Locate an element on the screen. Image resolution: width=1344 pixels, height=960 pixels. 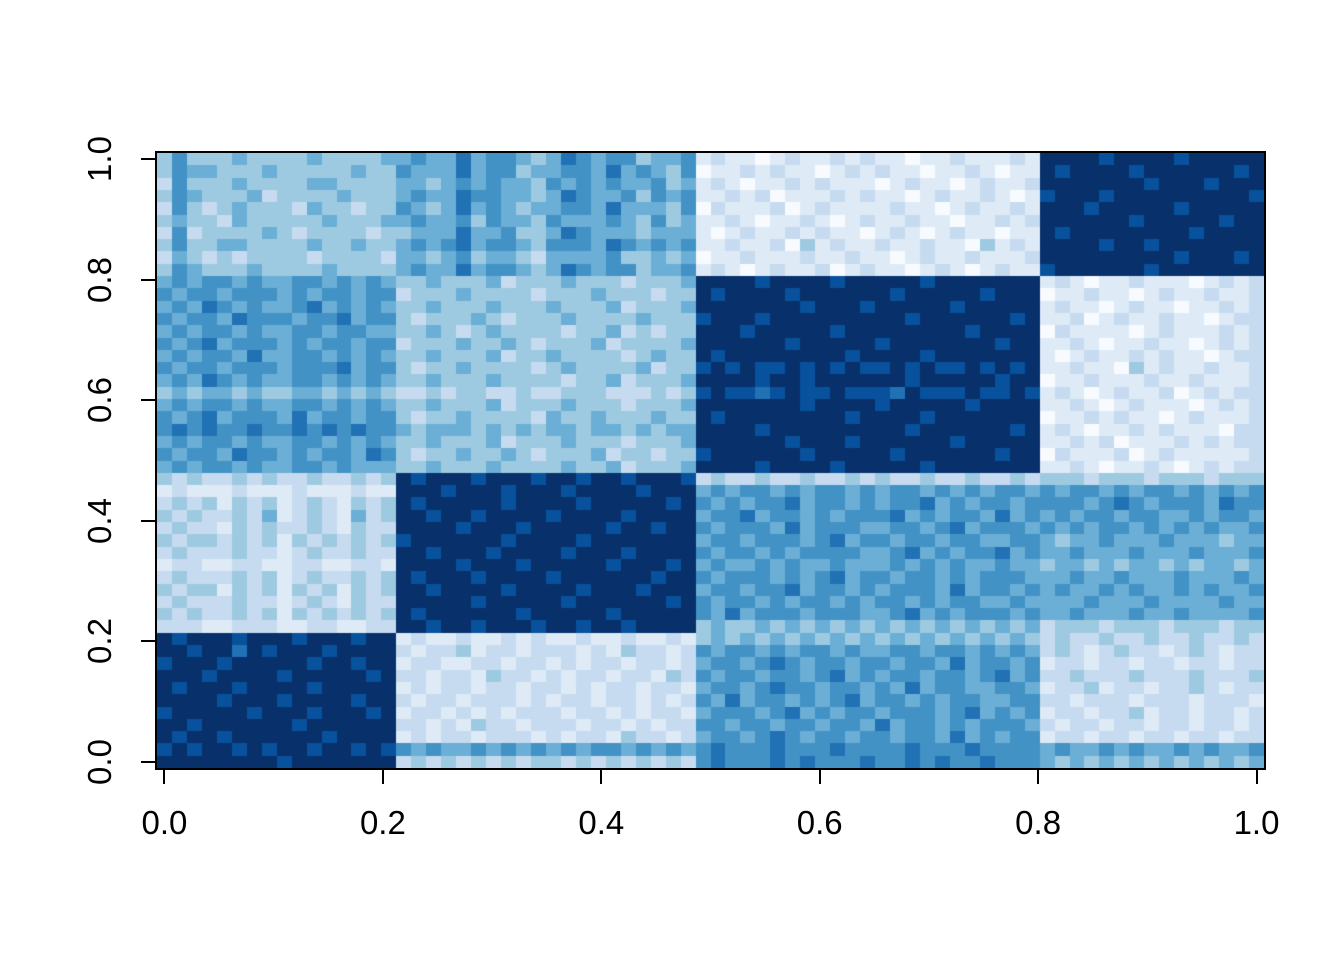
x-tick-label: 0.4 is located at coordinates (601, 822).